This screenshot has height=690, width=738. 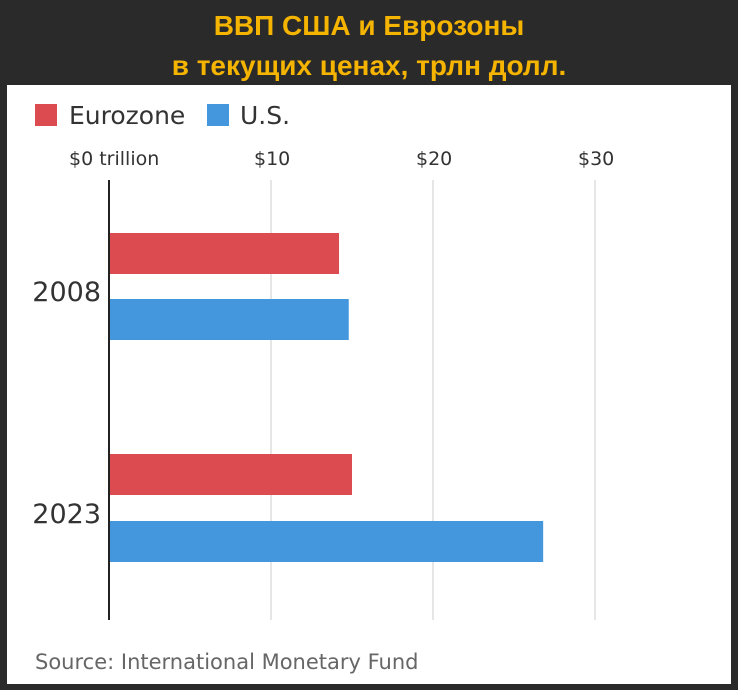 I want to click on legend-label-eurozone: Eurozone, so click(x=127, y=115).